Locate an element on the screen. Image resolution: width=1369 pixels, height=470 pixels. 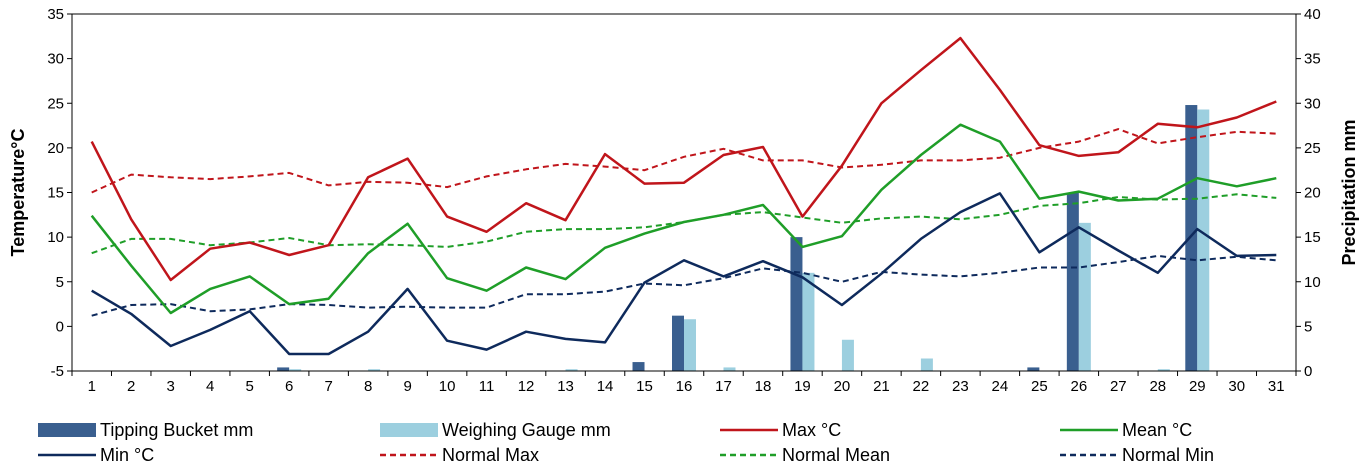
right-tick-label: 35 is located at coordinates (1312, 59).